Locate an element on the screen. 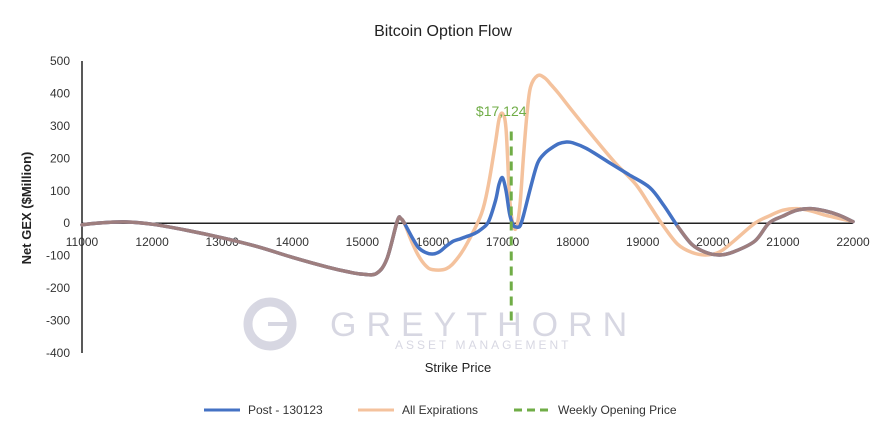 This screenshot has height=441, width=890. x-tick-label: 12000 is located at coordinates (152, 242).